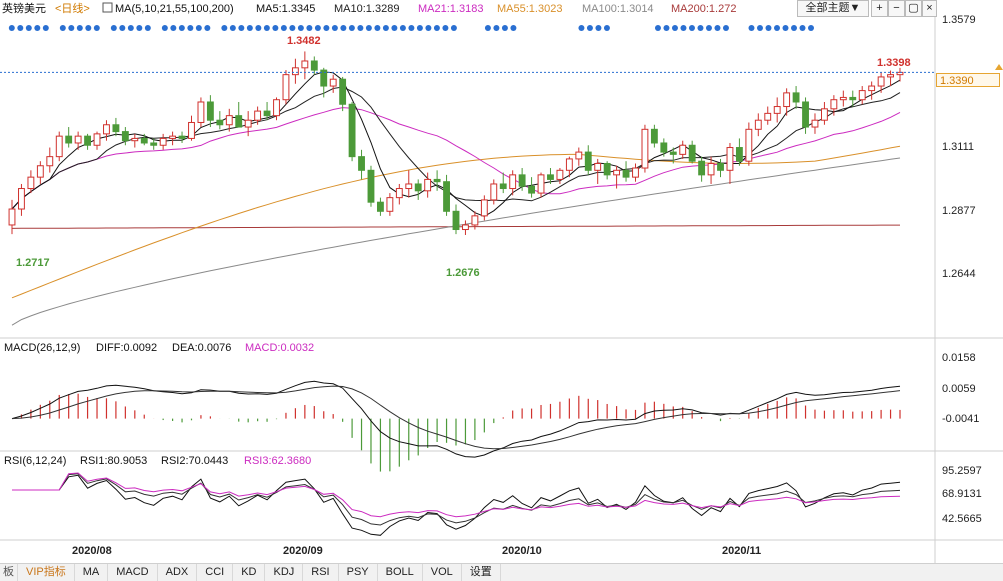  What do you see at coordinates (215, 572) in the screenshot?
I see `tab-cci: CCI` at bounding box center [215, 572].